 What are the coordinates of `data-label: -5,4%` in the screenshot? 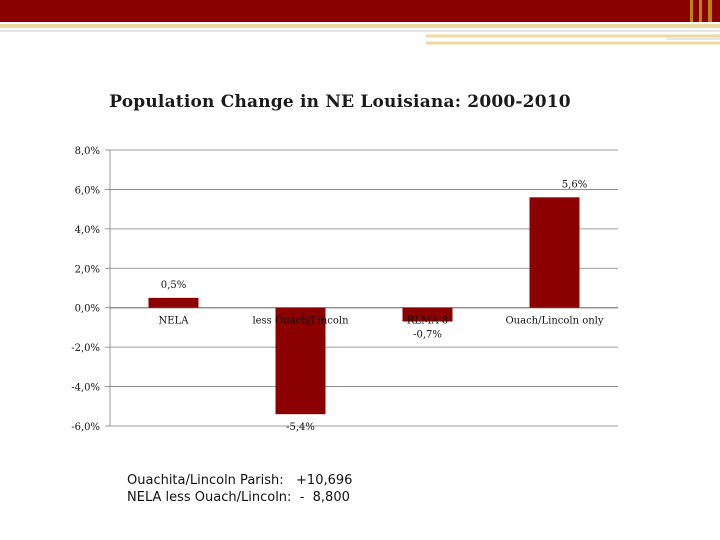 It's located at (300, 427).